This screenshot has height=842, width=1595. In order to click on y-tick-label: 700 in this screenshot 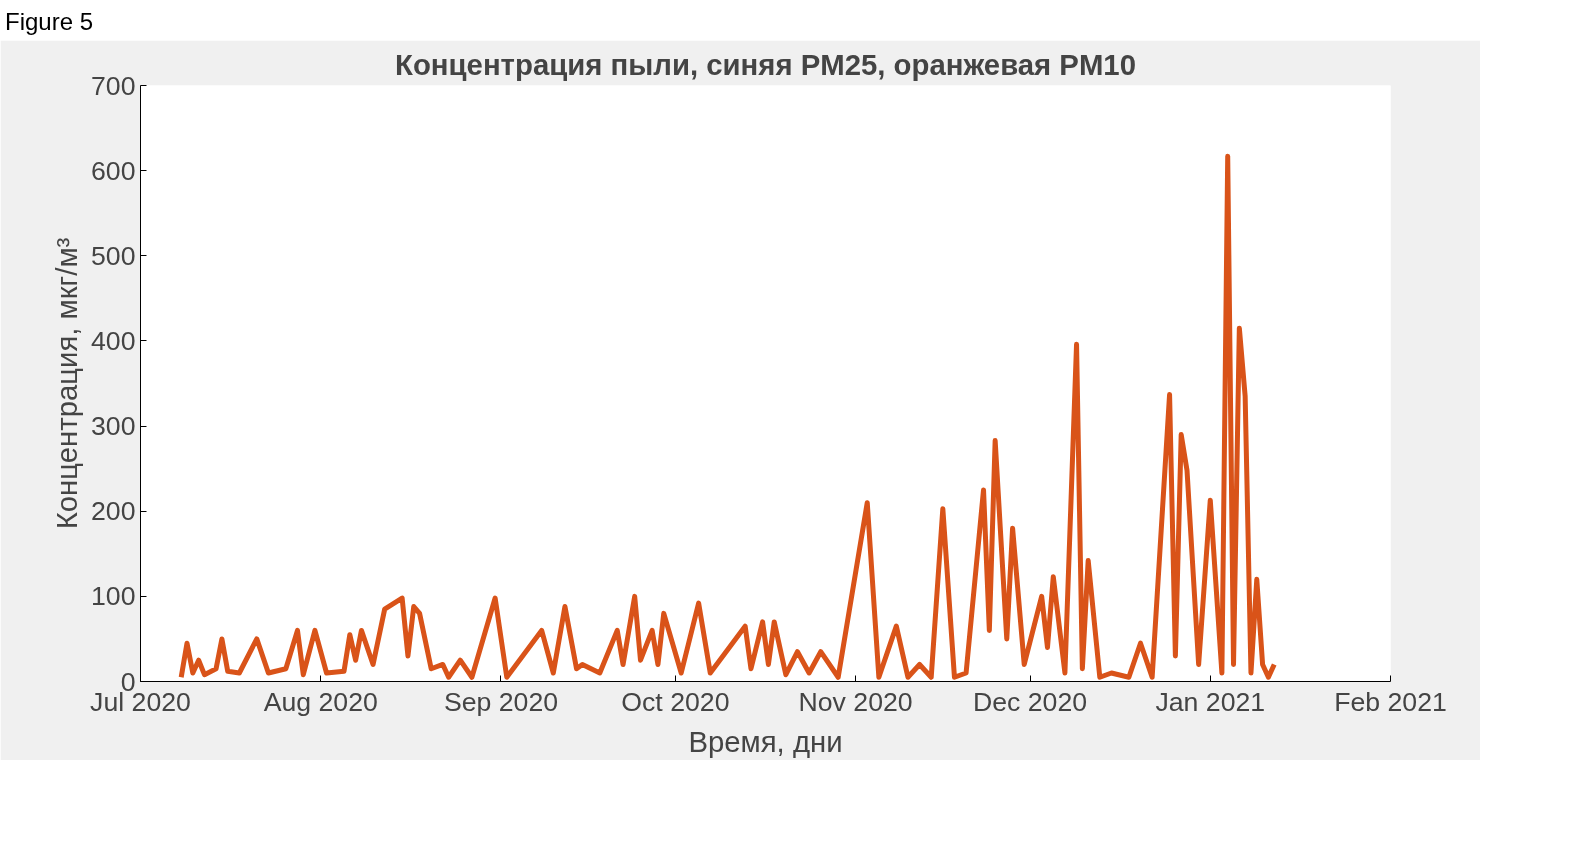, I will do `click(113, 85)`.